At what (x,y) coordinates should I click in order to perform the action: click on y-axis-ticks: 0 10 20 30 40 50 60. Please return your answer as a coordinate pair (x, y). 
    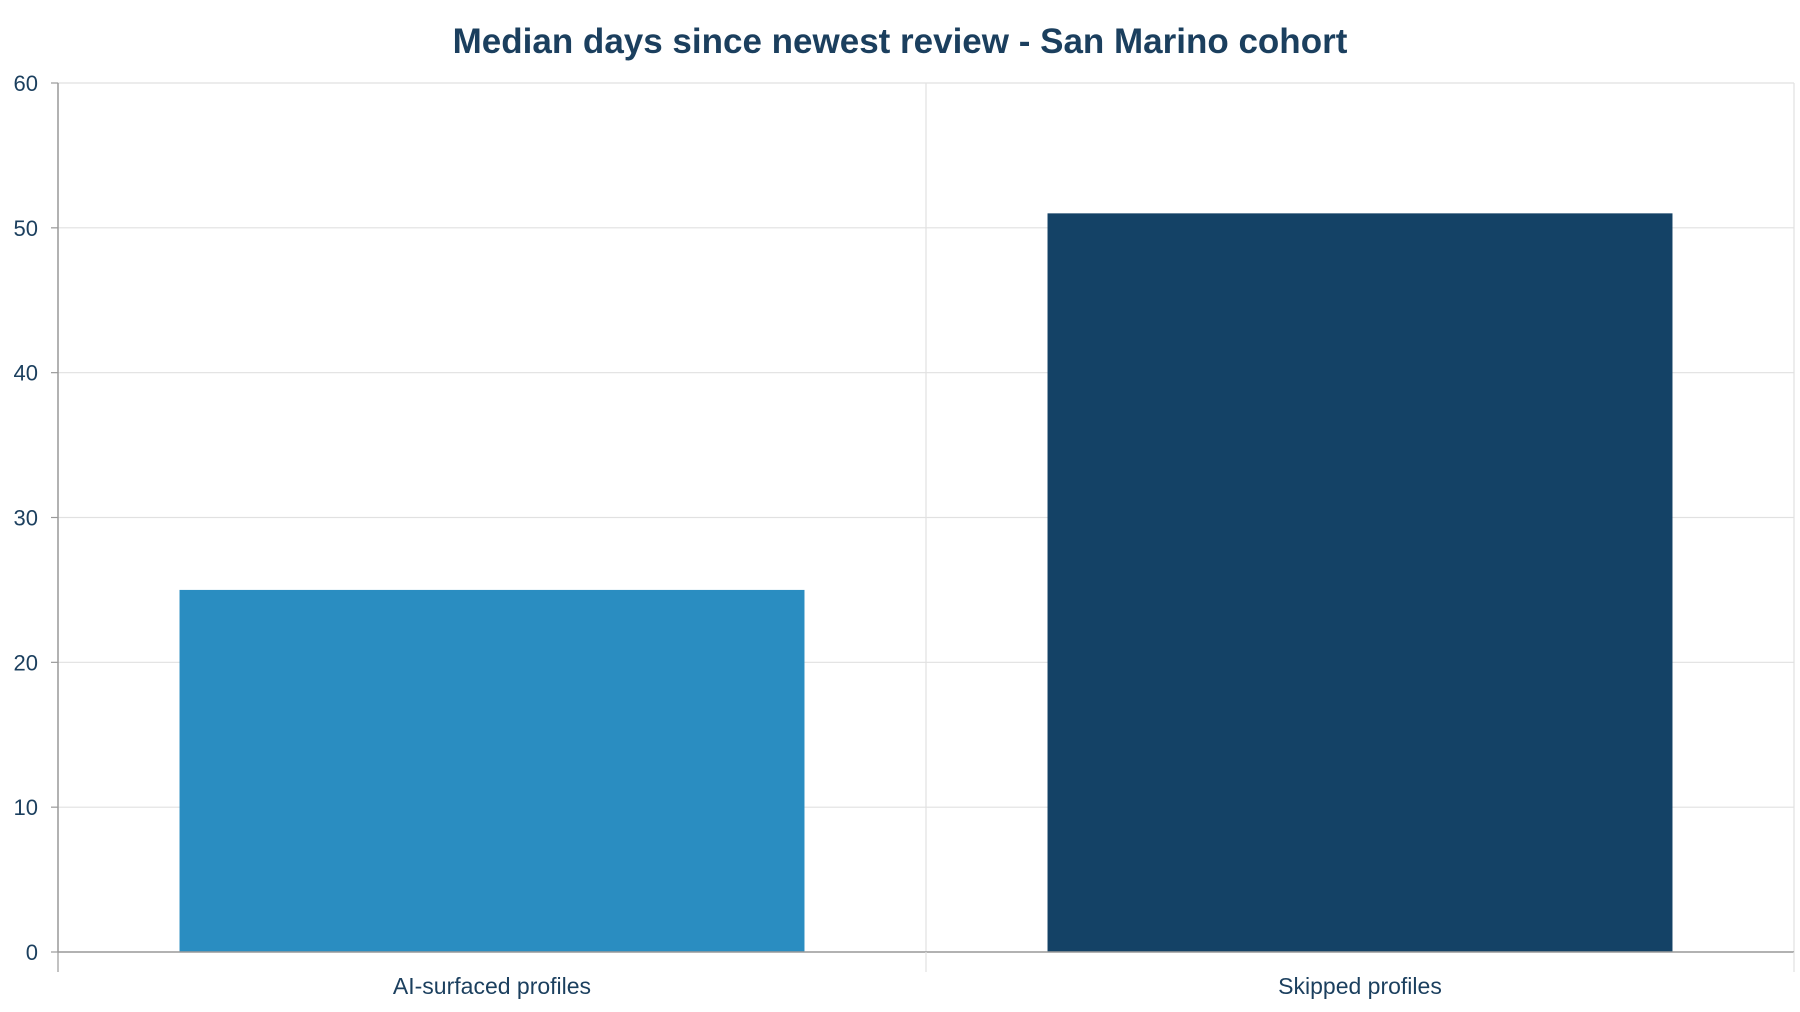
    Looking at the image, I should click on (36, 518).